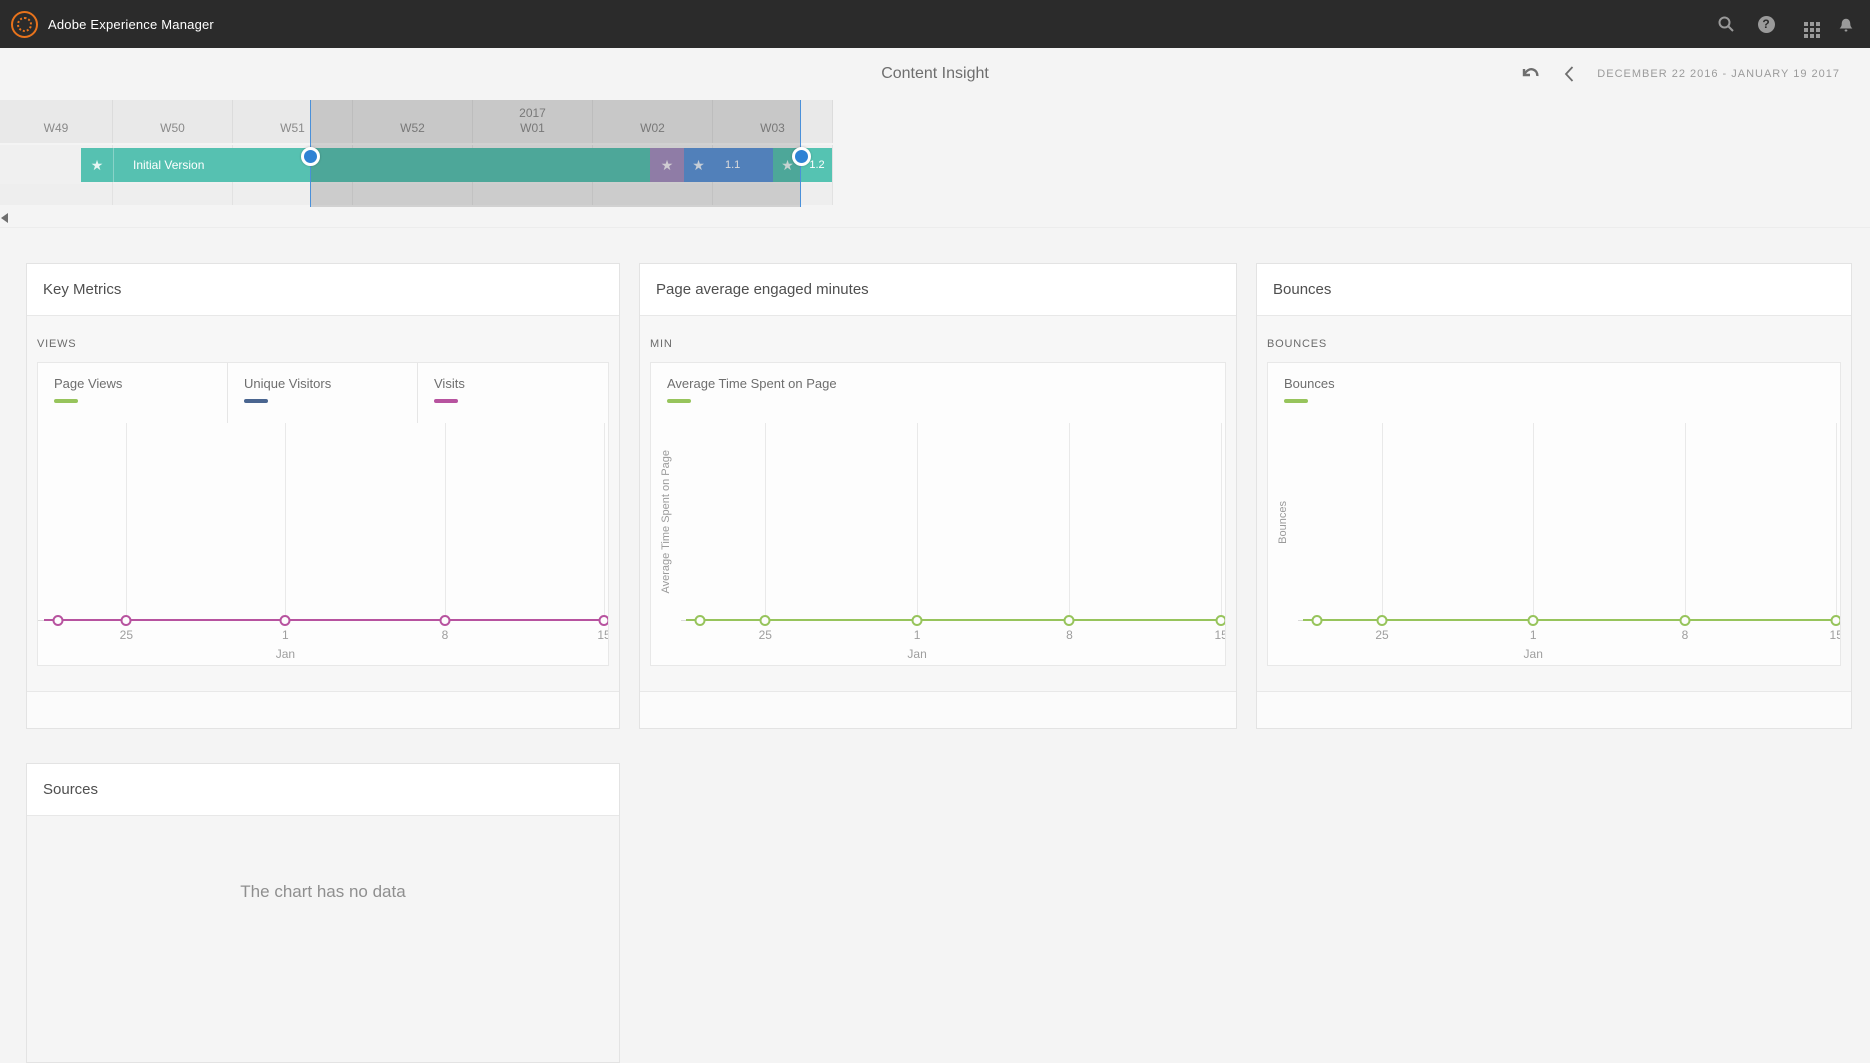 The width and height of the screenshot is (1870, 1063). What do you see at coordinates (1569, 74) in the screenshot?
I see `previous-period-chevron-icon` at bounding box center [1569, 74].